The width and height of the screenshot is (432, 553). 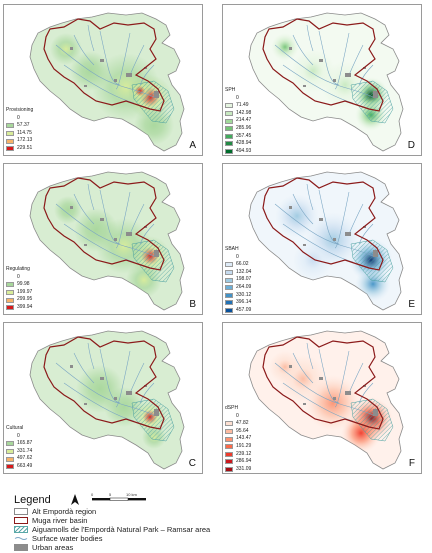 I want to click on legend-class: 172.13, so click(x=19, y=141).